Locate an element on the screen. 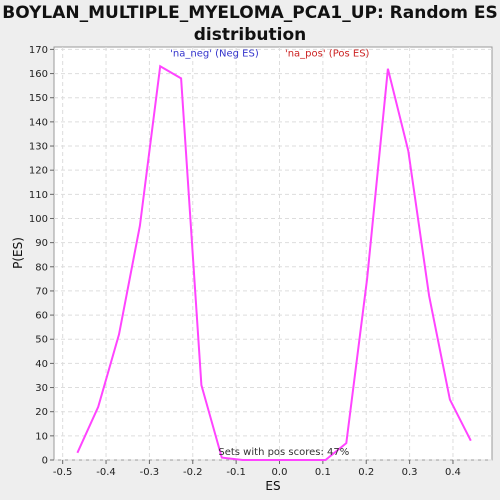 The height and width of the screenshot is (500, 500). y-tick-label: 130 is located at coordinates (38, 147).